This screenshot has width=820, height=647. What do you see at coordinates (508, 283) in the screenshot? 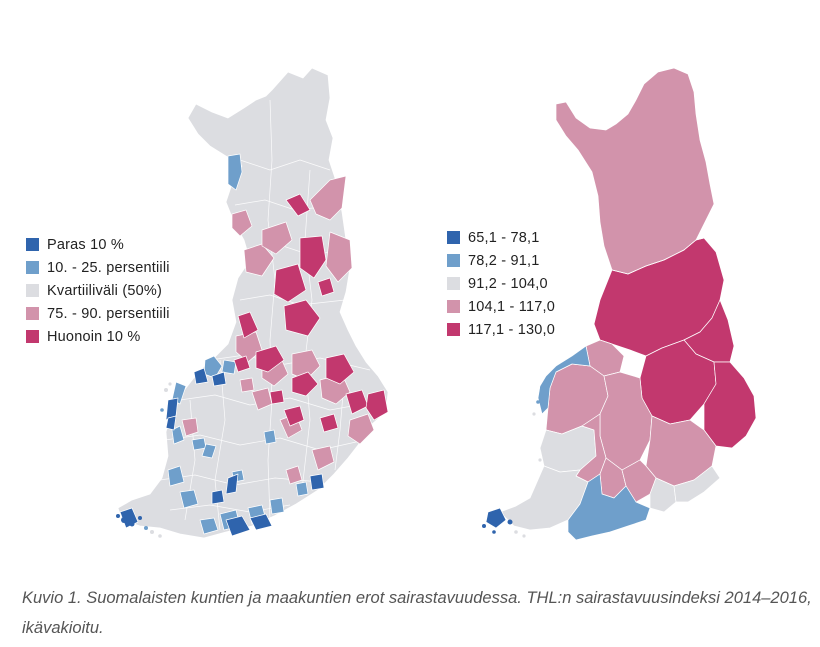
I see `legend-label: 91,2 - 104,0` at bounding box center [508, 283].